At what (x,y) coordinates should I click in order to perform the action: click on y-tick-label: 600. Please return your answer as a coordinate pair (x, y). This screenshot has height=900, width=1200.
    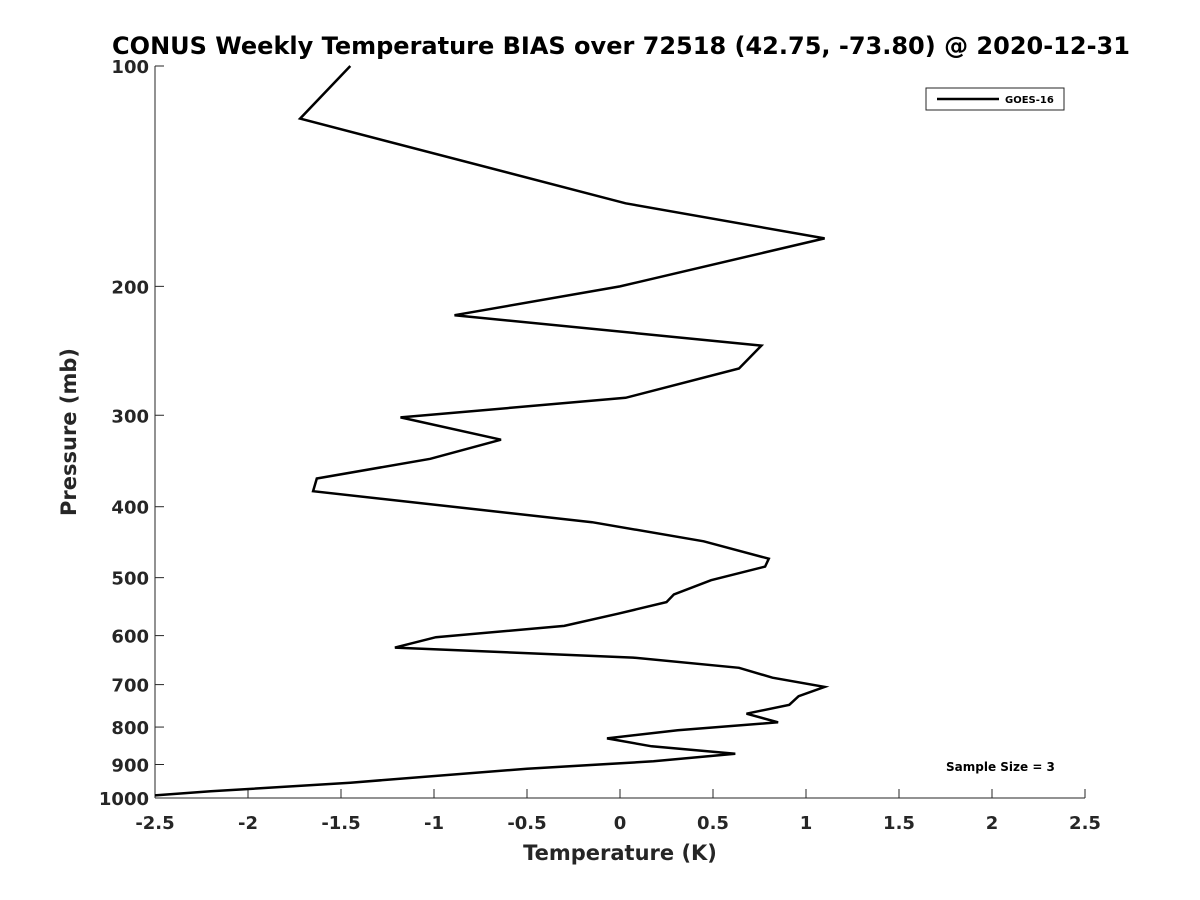
    Looking at the image, I should click on (130, 637).